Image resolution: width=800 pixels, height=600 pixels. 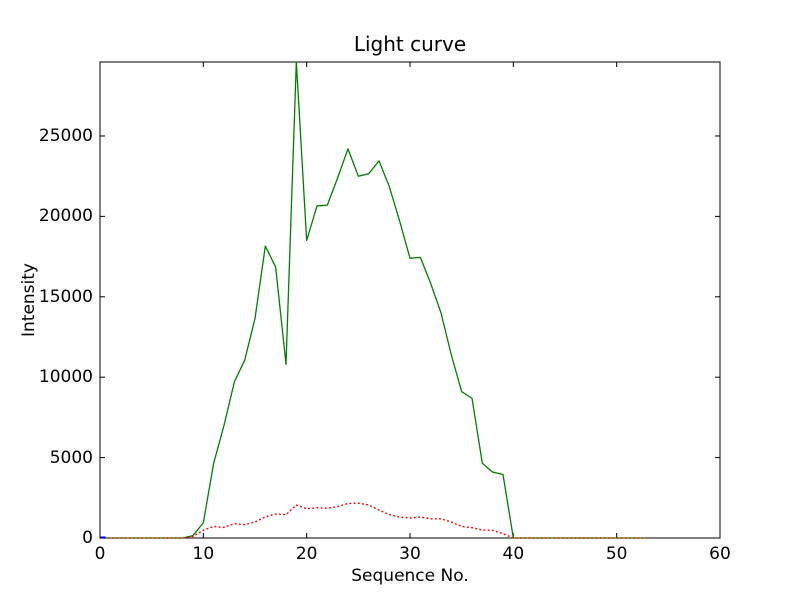 I want to click on y-tick-label: 25000, so click(x=65, y=135).